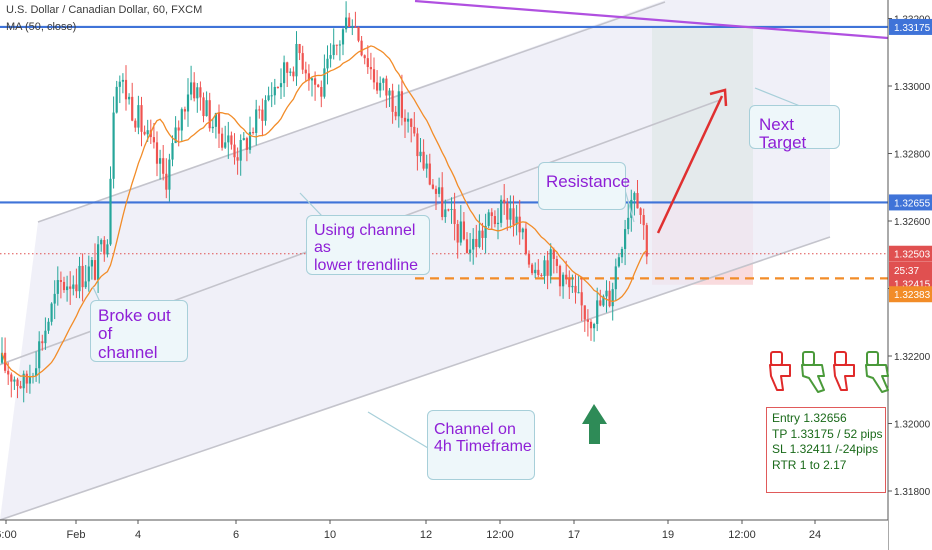 The width and height of the screenshot is (932, 550). Describe the element at coordinates (483, 438) in the screenshot. I see `callout-channel-4h-text: Channel on 4h Timeframe` at that location.